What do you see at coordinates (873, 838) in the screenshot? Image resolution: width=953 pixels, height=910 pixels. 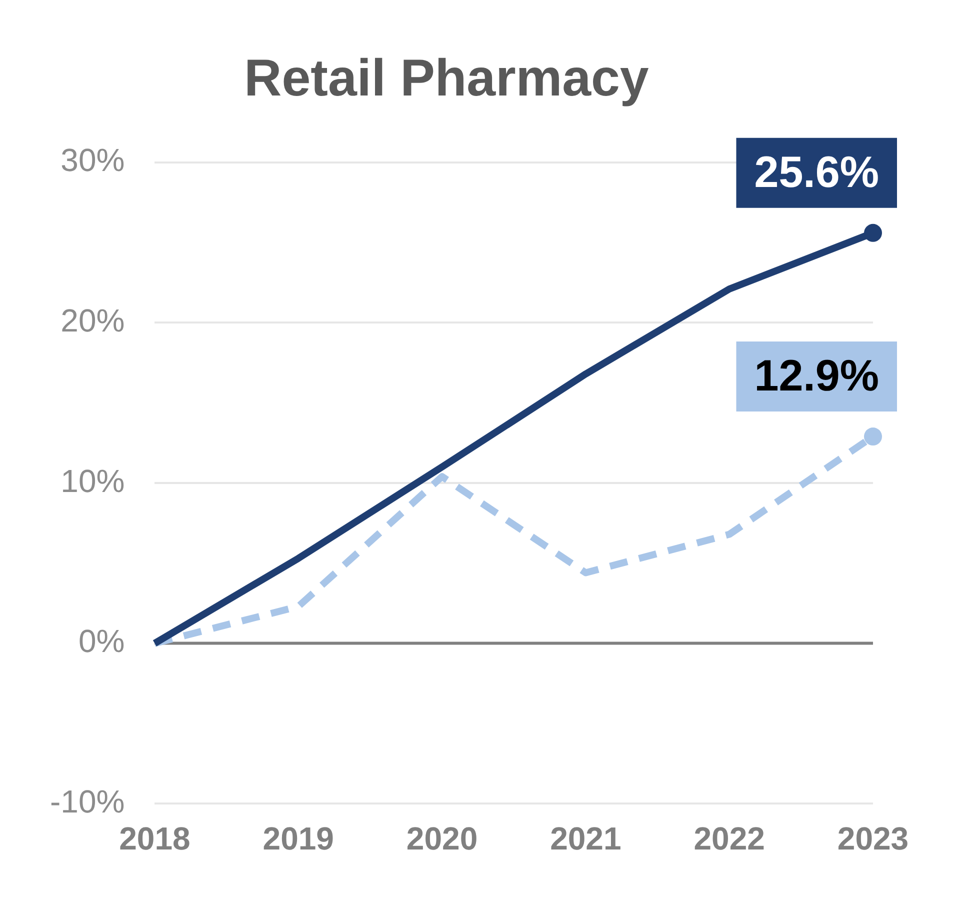 I see `x-tick-label: 2023` at bounding box center [873, 838].